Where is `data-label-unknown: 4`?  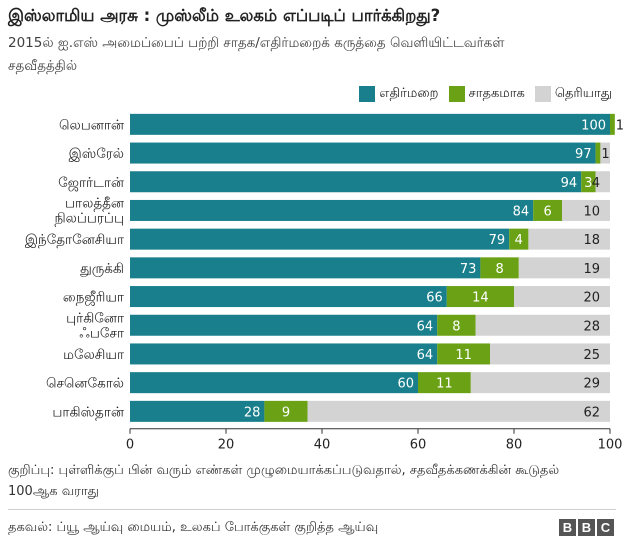
data-label-unknown: 4 is located at coordinates (596, 183).